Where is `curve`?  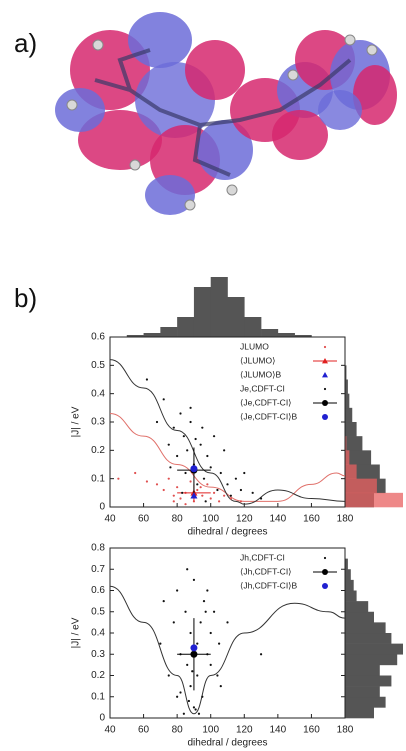 curve is located at coordinates (227, 432).